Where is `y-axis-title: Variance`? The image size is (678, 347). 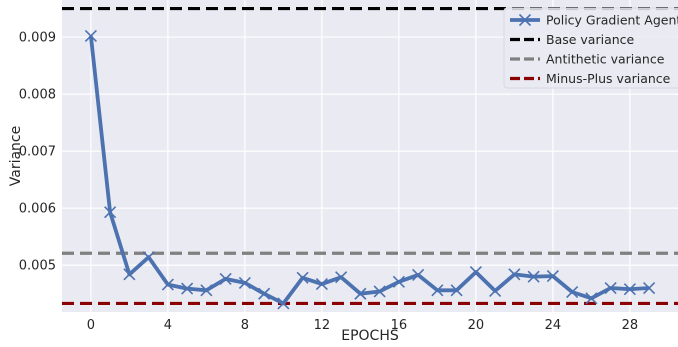 y-axis-title: Variance is located at coordinates (16, 156).